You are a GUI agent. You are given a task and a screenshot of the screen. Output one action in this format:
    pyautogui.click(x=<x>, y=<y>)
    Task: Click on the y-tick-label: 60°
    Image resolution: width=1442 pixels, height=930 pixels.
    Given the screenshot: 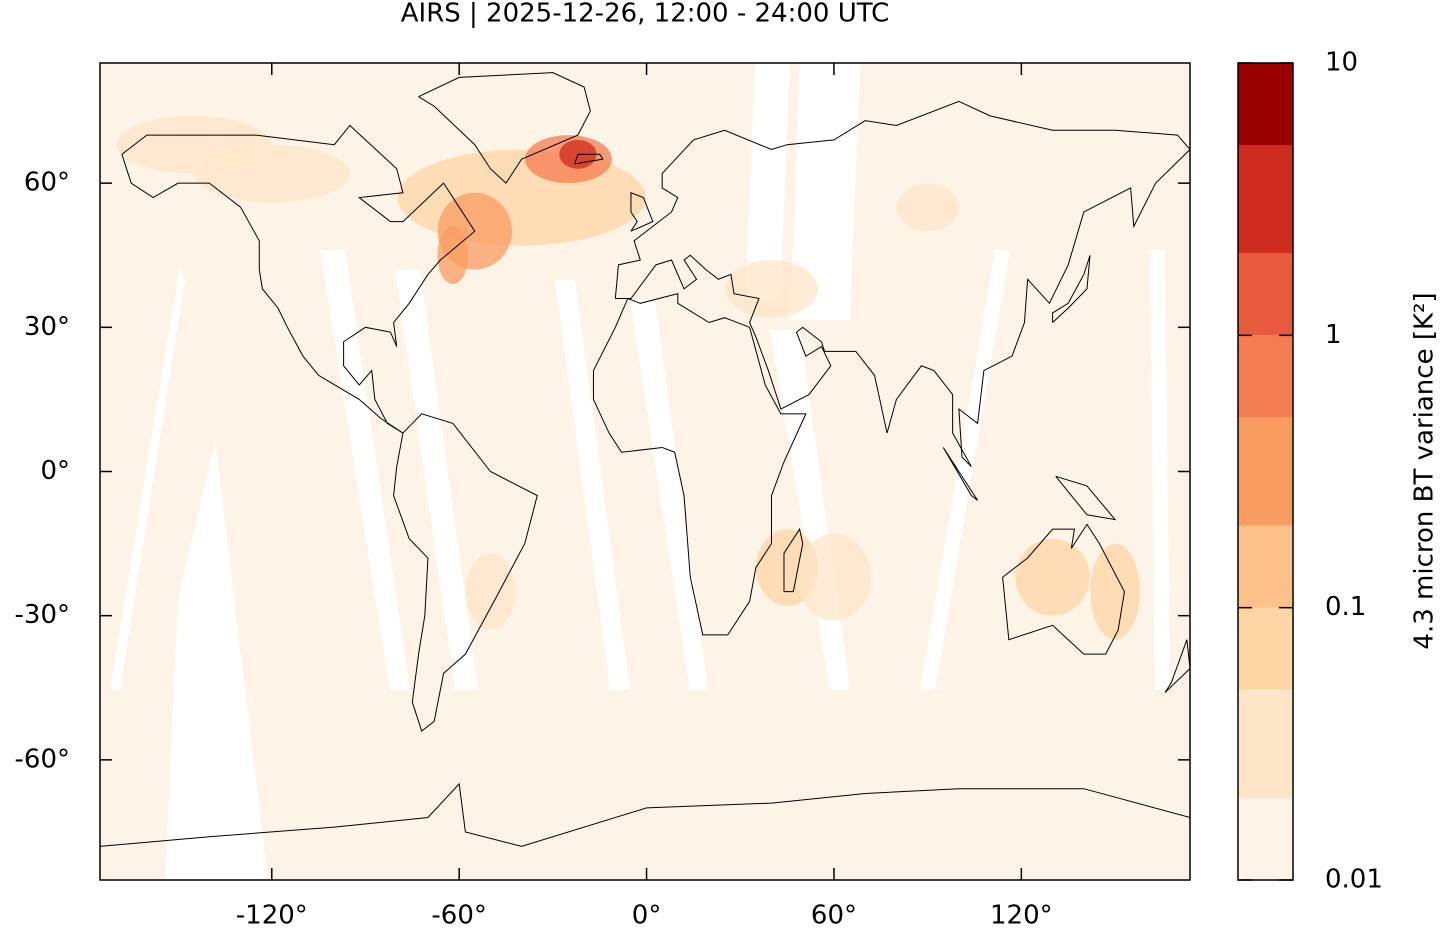 What is the action you would take?
    pyautogui.click(x=47, y=183)
    